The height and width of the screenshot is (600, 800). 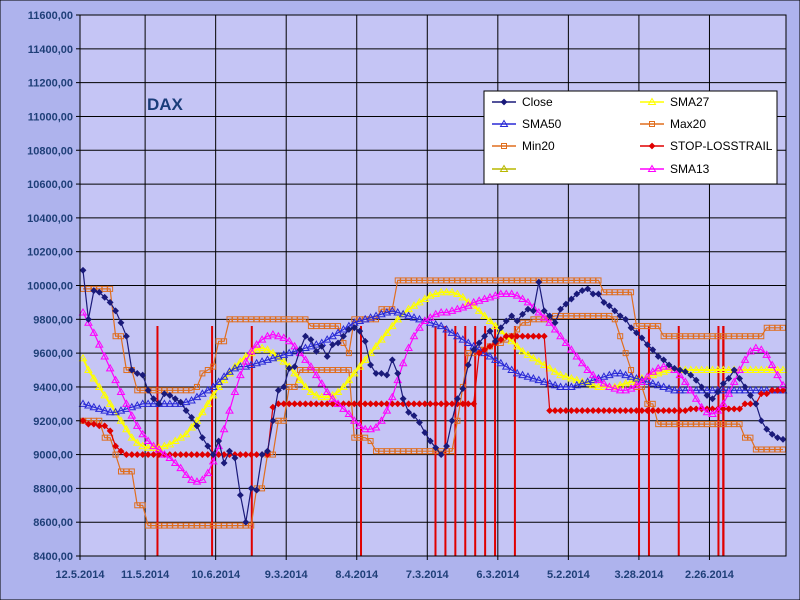 What do you see at coordinates (50, 185) in the screenshot?
I see `y-tick-label: 10600,00` at bounding box center [50, 185].